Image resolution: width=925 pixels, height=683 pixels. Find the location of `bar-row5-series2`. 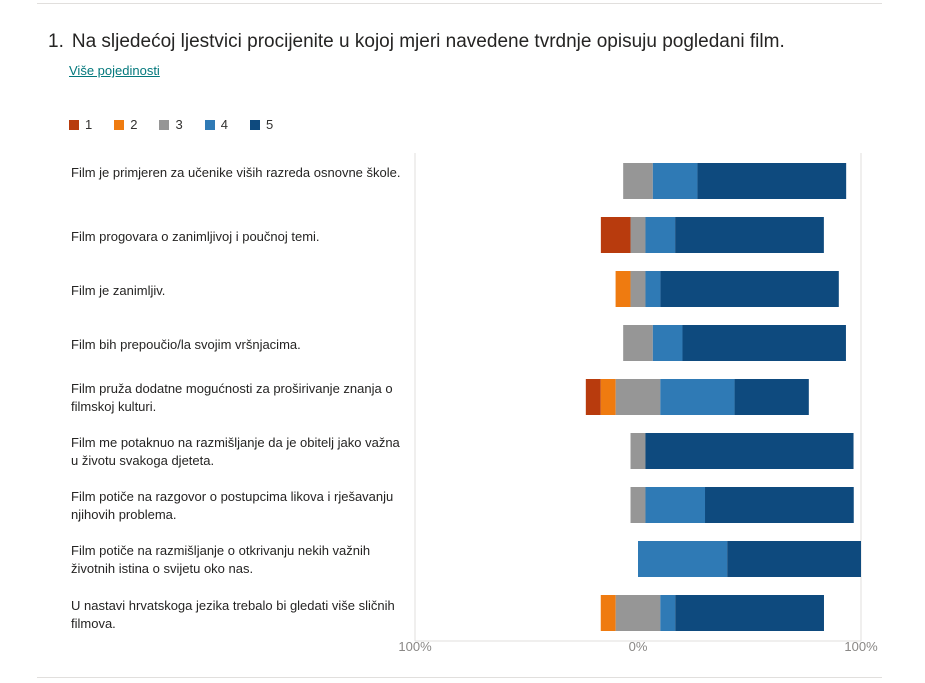

bar-row5-series2 is located at coordinates (608, 397).